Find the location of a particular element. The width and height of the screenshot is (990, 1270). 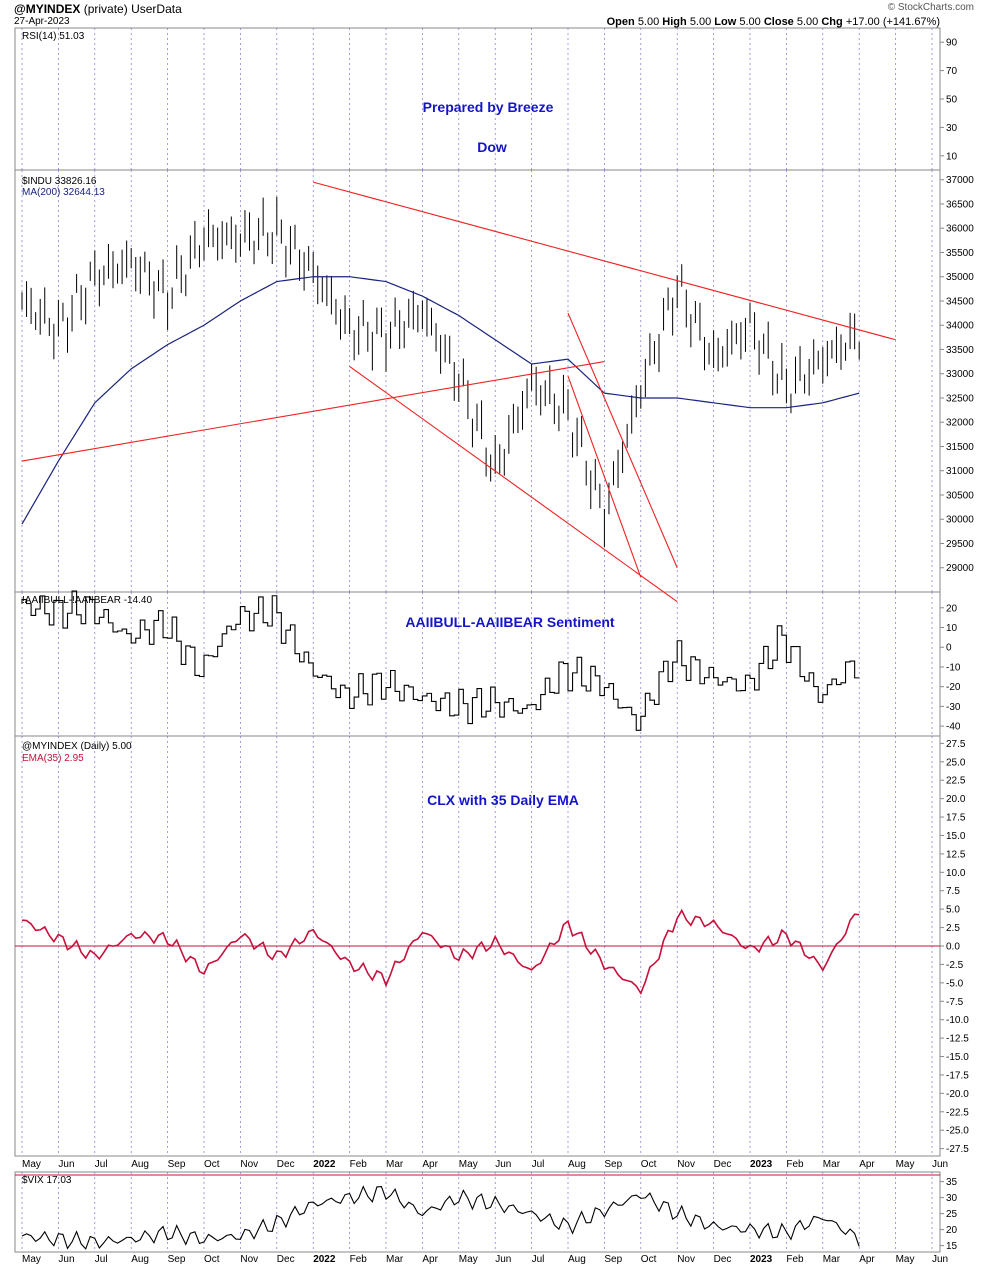

open-label: Open is located at coordinates (620, 22).